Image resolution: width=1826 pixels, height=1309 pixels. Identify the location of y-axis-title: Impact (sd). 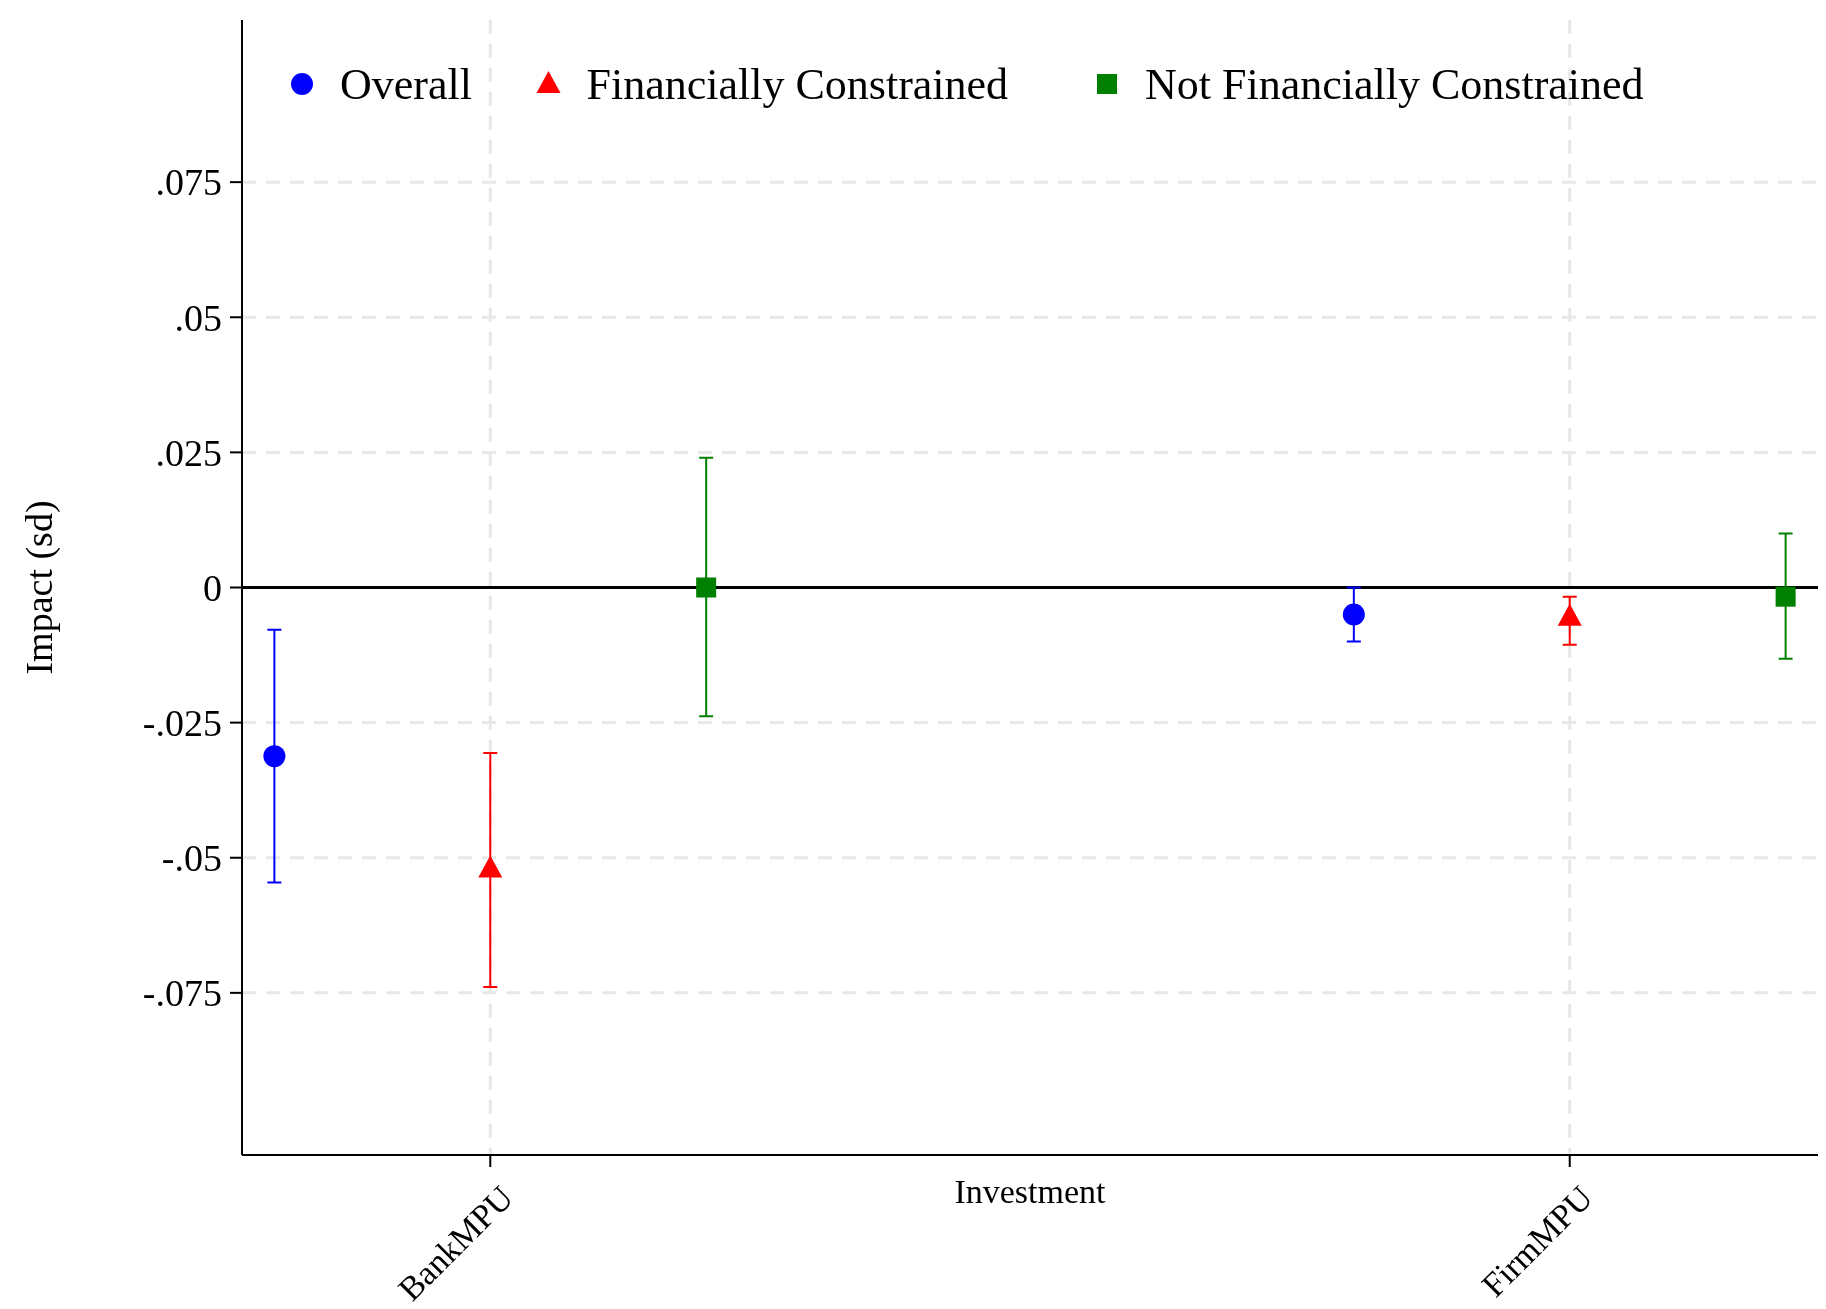
(39, 587).